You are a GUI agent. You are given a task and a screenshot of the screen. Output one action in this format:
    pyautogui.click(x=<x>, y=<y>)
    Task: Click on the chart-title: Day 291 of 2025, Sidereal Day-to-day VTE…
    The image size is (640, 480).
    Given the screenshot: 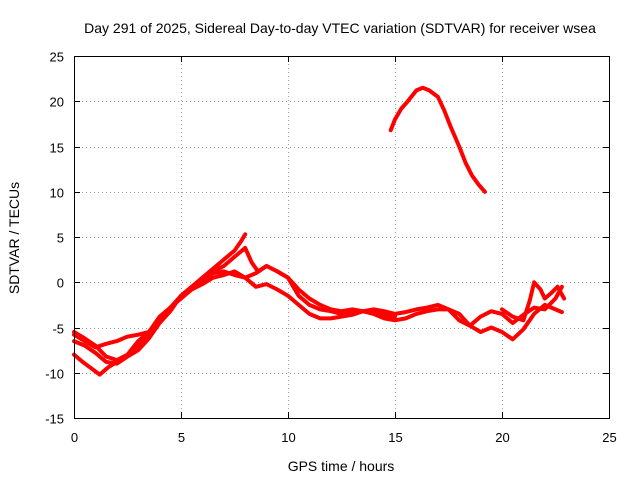 What is the action you would take?
    pyautogui.click(x=340, y=28)
    